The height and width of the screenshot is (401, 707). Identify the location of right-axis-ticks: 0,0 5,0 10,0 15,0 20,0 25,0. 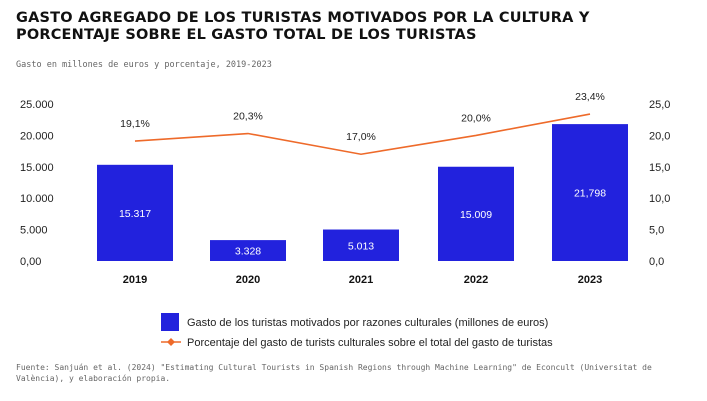
(659, 183).